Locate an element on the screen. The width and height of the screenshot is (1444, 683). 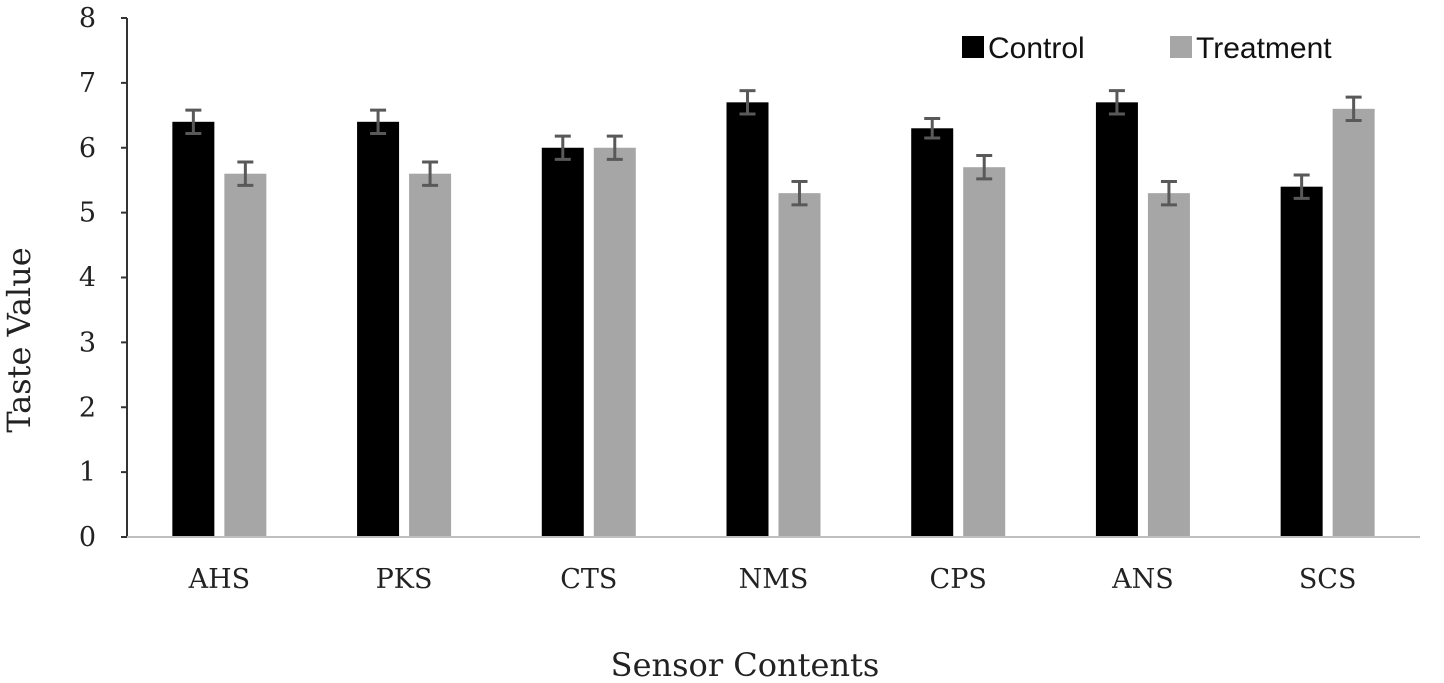
x-tick-label: SCS is located at coordinates (1328, 579).